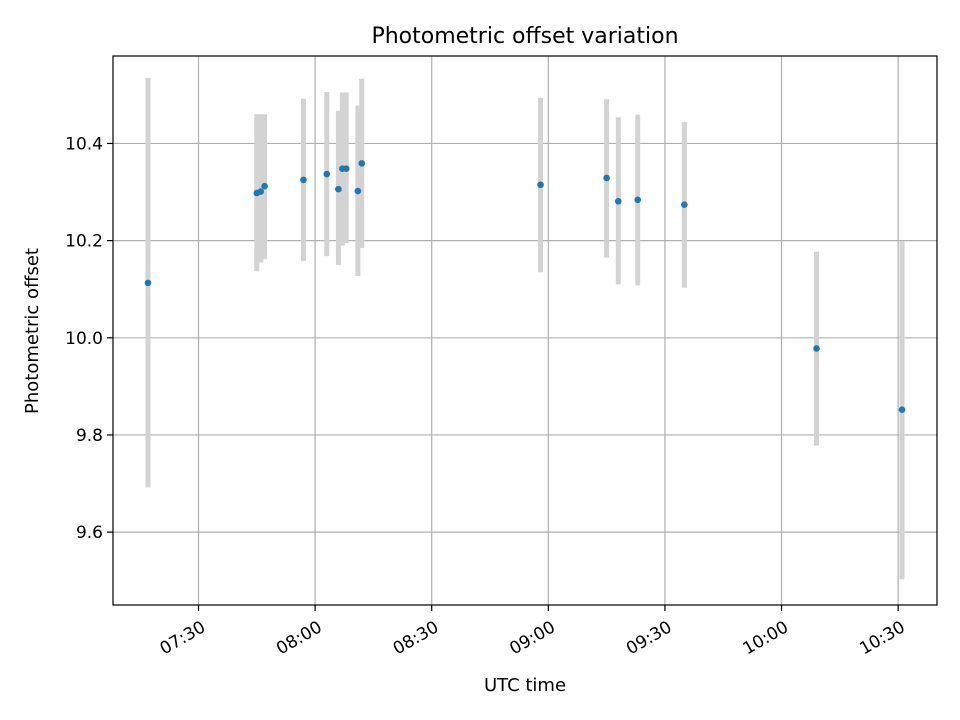 The width and height of the screenshot is (960, 720). I want to click on y-axis-label: Photometric offset, so click(32, 331).